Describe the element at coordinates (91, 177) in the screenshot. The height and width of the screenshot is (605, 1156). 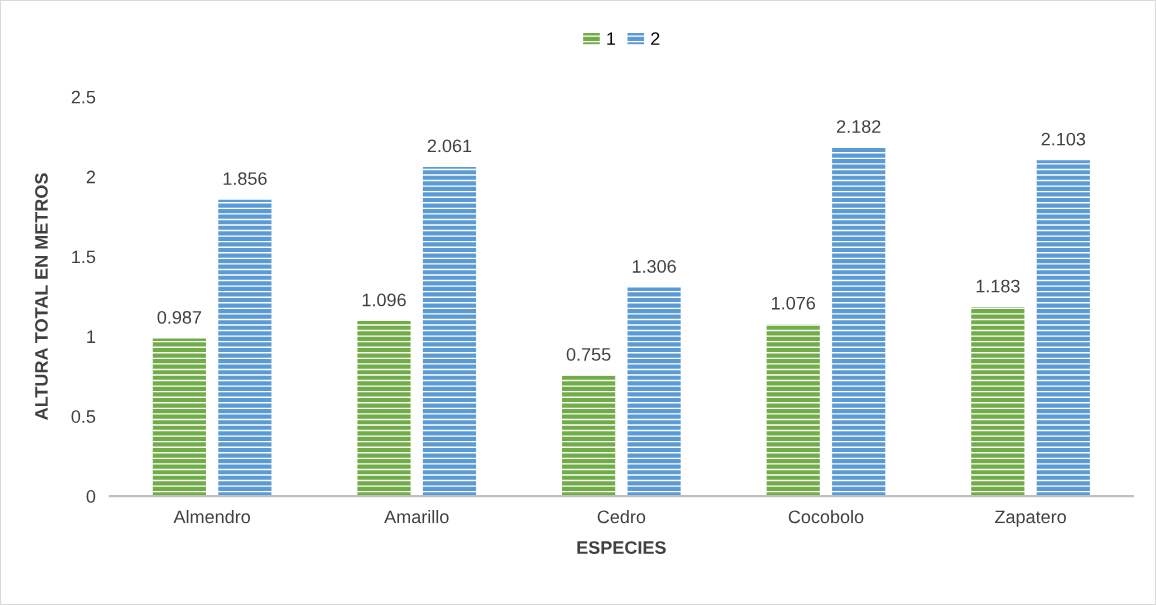
I see `y-tick-label: 2` at that location.